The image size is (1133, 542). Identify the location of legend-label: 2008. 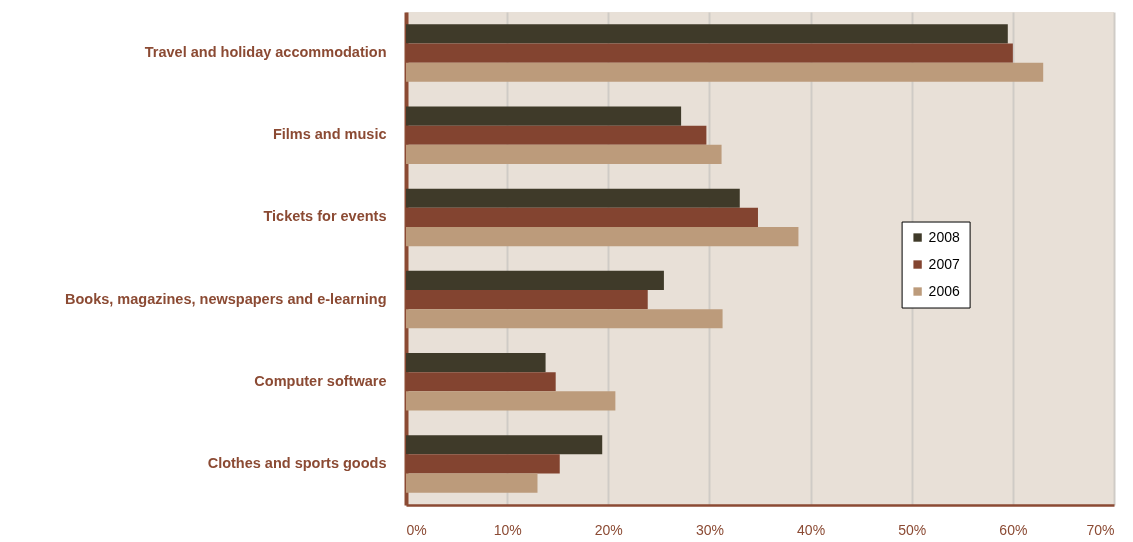
(944, 236).